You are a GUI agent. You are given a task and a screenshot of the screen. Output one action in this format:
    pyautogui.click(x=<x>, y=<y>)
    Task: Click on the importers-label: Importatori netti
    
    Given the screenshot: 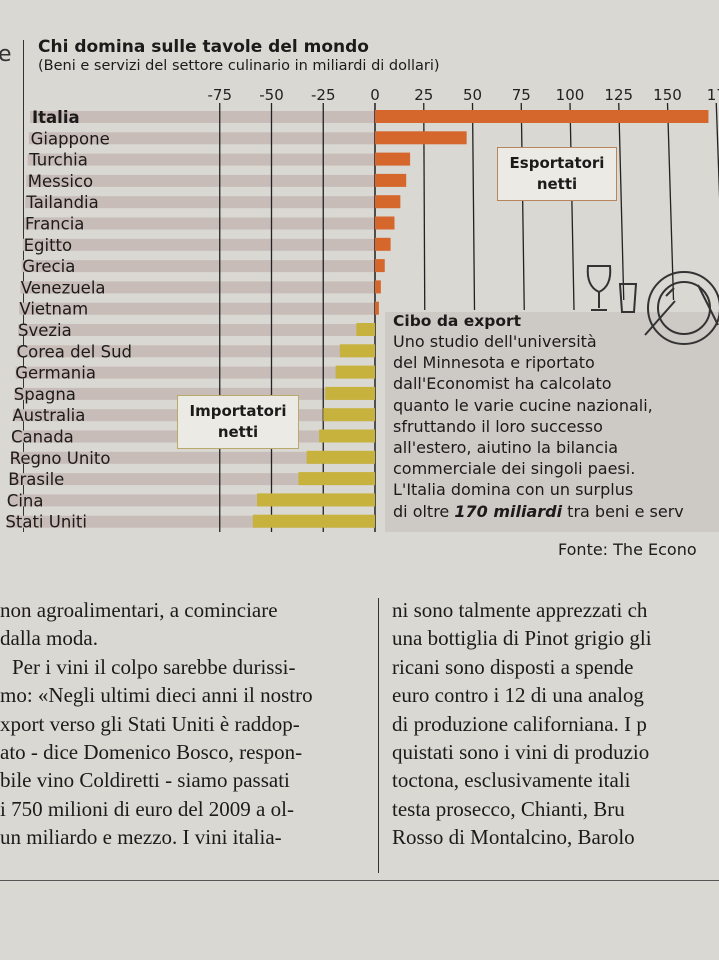 What is the action you would take?
    pyautogui.click(x=238, y=422)
    